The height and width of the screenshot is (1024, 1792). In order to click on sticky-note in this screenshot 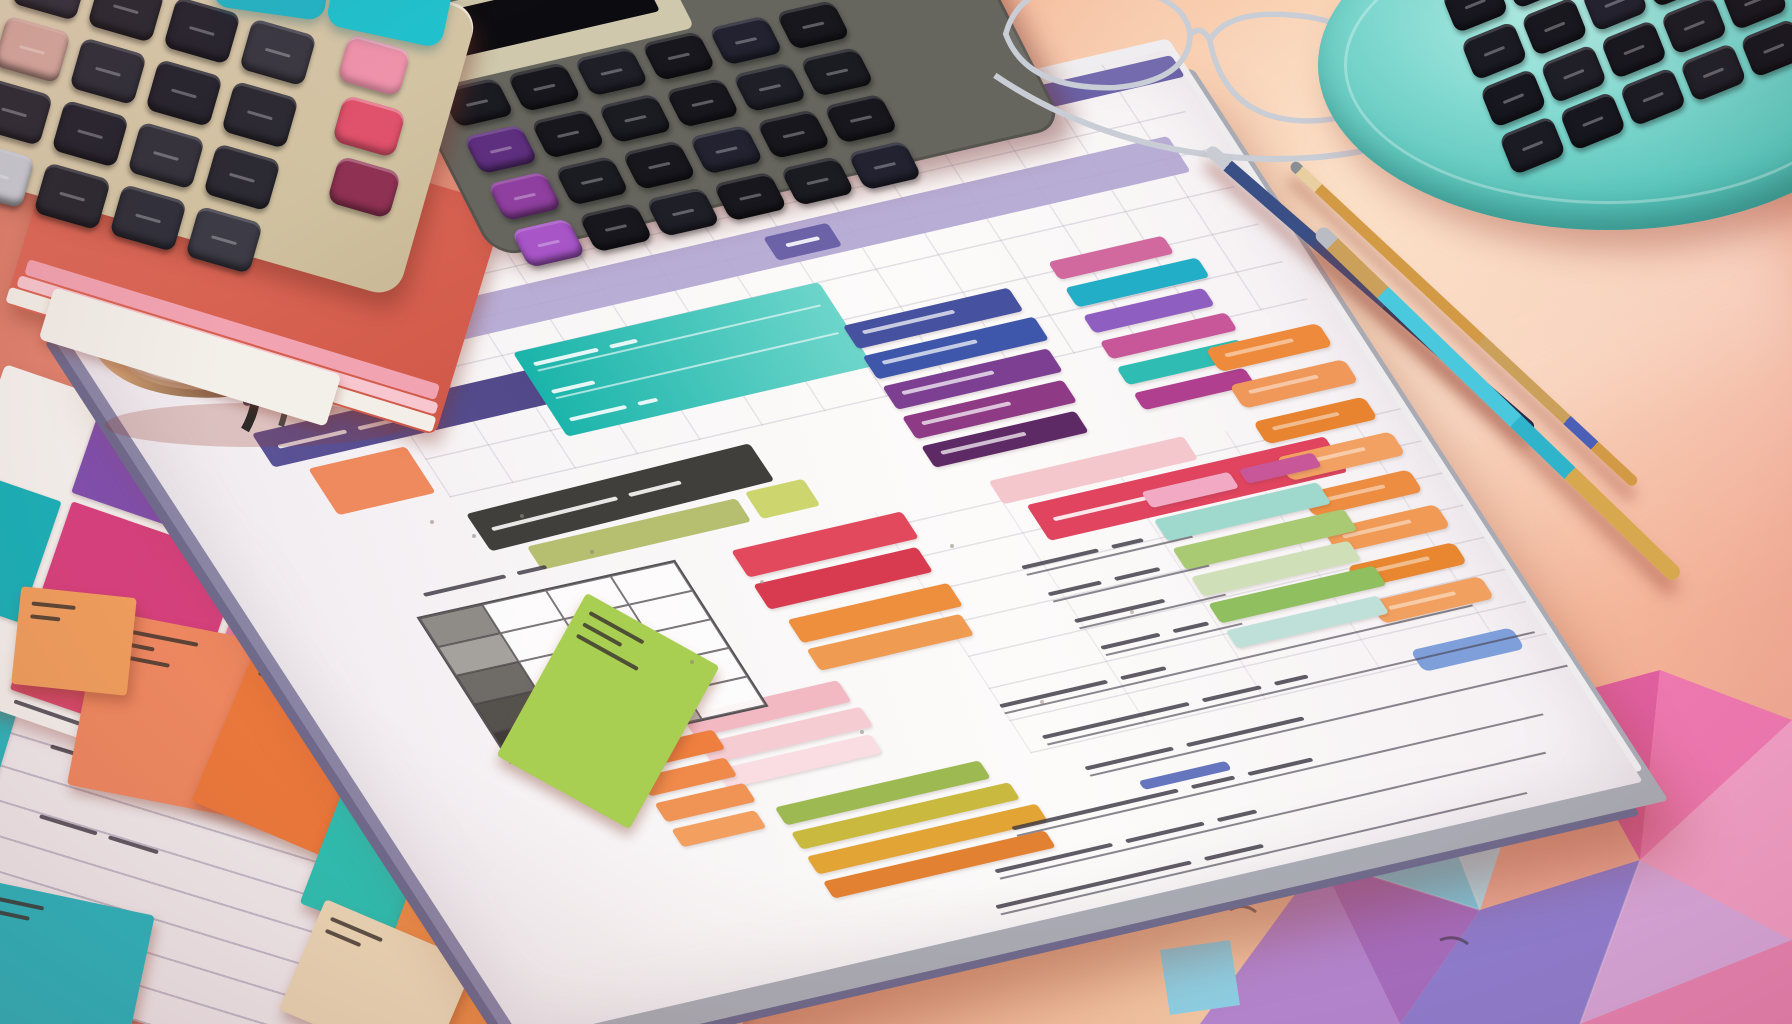, I will do `click(74, 641)`.